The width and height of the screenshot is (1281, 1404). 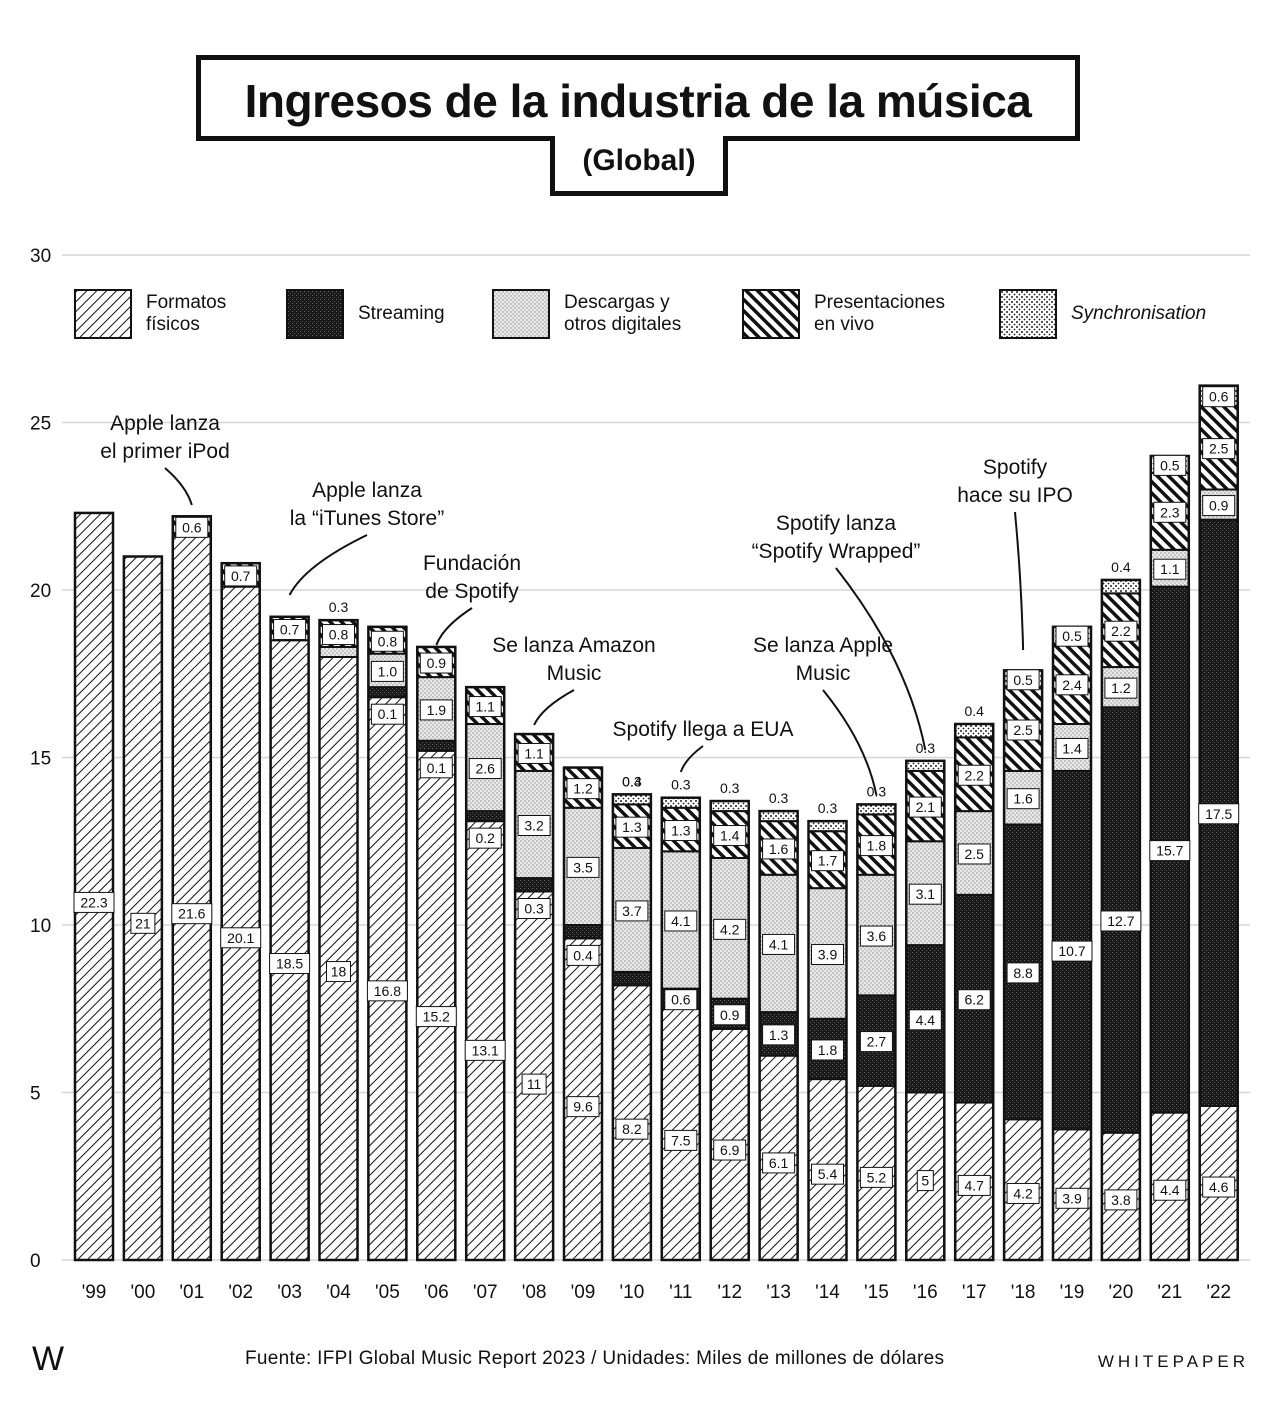 What do you see at coordinates (681, 921) in the screenshot?
I see `data-label-descargas: 4.1` at bounding box center [681, 921].